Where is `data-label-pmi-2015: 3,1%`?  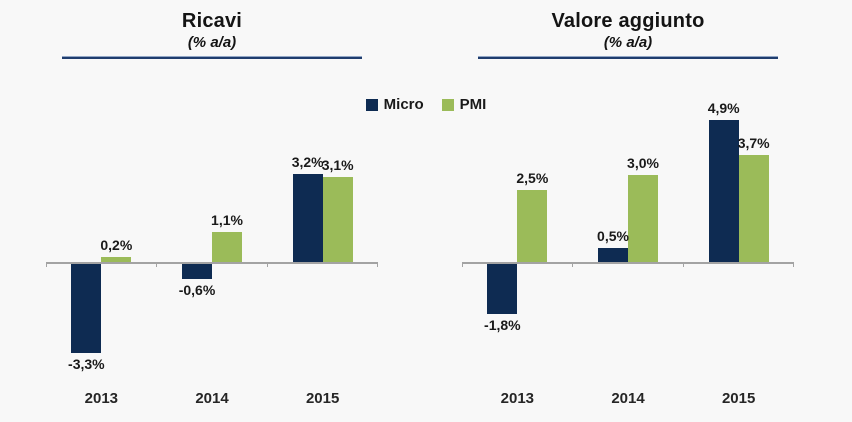 data-label-pmi-2015: 3,1% is located at coordinates (337, 164).